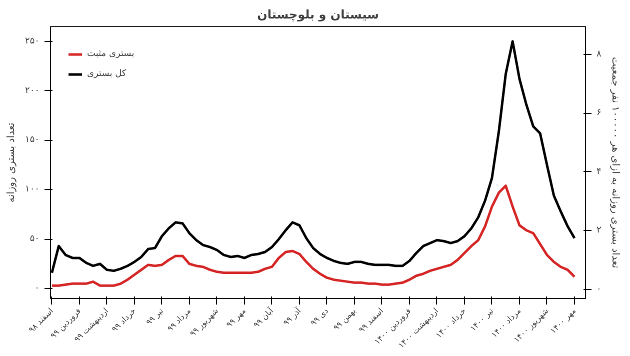 The width and height of the screenshot is (630, 356). Describe the element at coordinates (32, 140) in the screenshot. I see `y-tick-label: ۱۵۰` at that location.